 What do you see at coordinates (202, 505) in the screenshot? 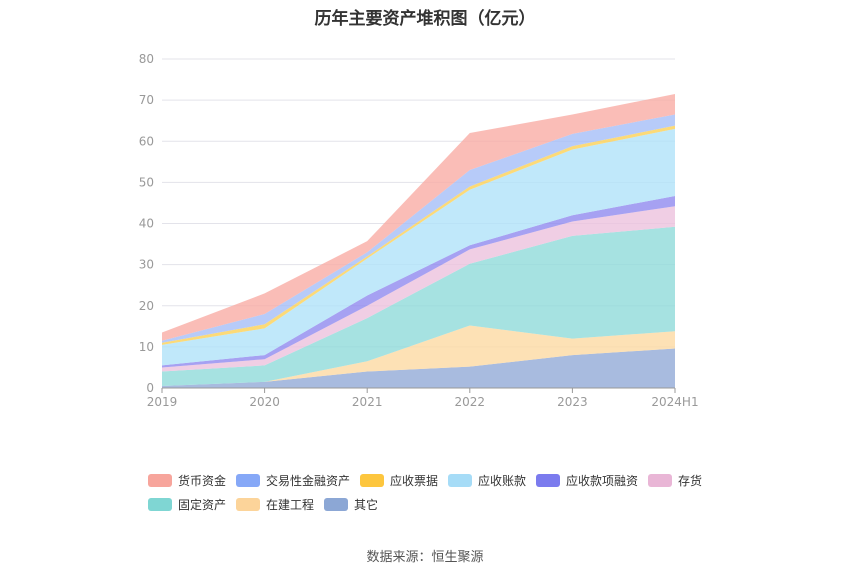
I see `legend-label: 固定资产` at bounding box center [202, 505].